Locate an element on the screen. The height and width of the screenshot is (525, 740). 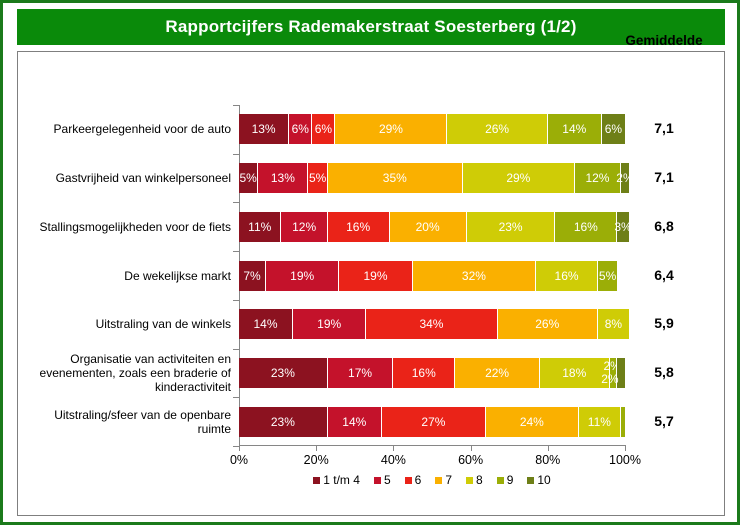
average-value: 6,4 is located at coordinates (664, 274).